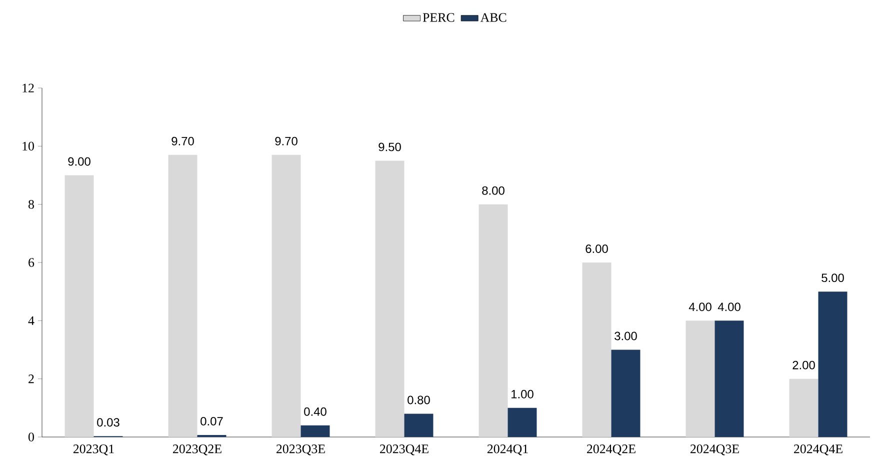 Image resolution: width=876 pixels, height=472 pixels. Describe the element at coordinates (300, 450) in the screenshot. I see `x-tick-label: 2023Q3E` at that location.